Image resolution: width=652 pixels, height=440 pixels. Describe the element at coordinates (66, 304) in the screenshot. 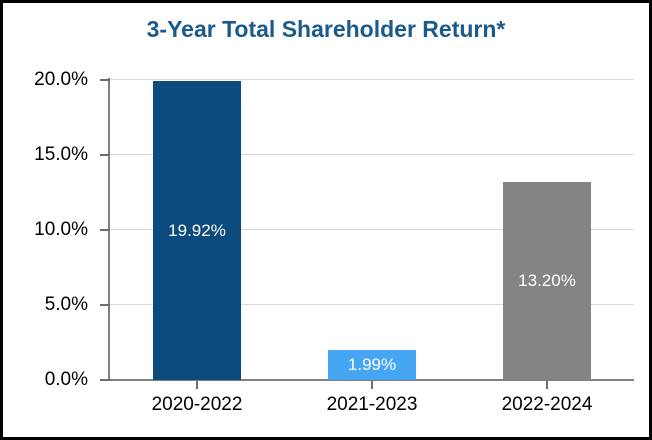

I see `y-tick-label: 5.0%` at that location.